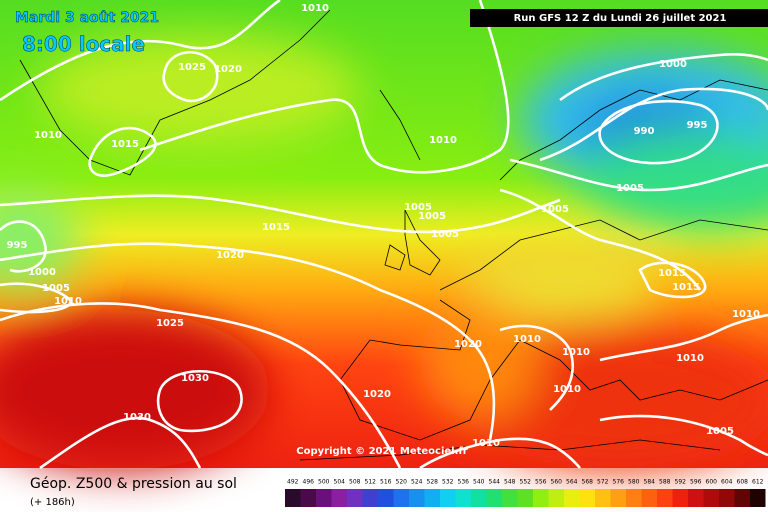 Image resolution: width=768 pixels, height=512 pixels. What do you see at coordinates (371, 482) in the screenshot?
I see `scale-label: 512` at bounding box center [371, 482].